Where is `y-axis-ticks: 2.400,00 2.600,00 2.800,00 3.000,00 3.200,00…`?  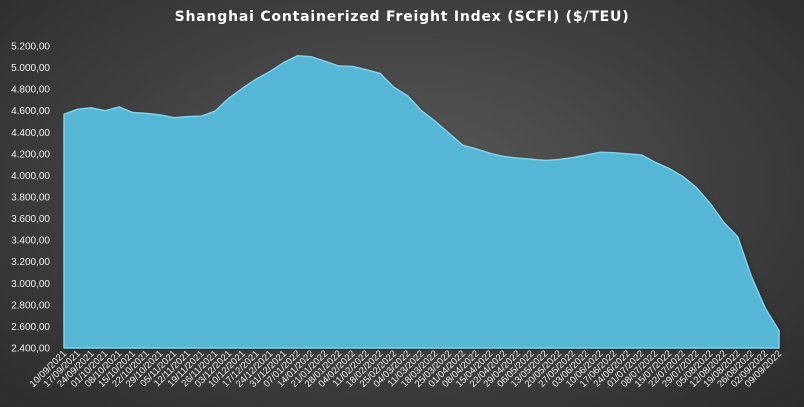 y-axis-ticks: 2.400,00 2.600,00 2.800,00 3.000,00 3.200,00… is located at coordinates (30, 198).